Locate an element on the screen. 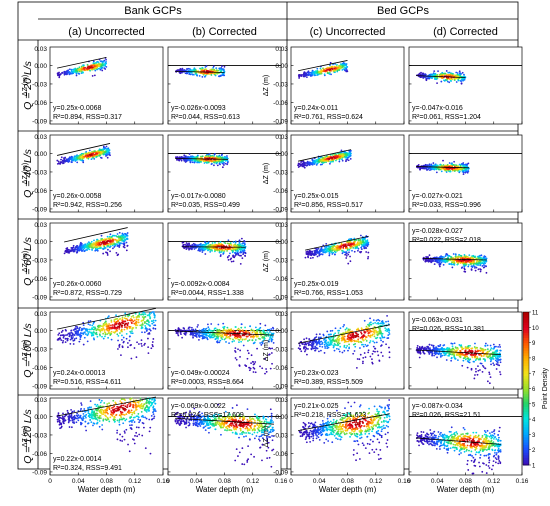 Image resolution: width=550 pixels, height=506 pixels. fit-statistics: R²=0.044, RSS=0.613 is located at coordinates (205, 117).